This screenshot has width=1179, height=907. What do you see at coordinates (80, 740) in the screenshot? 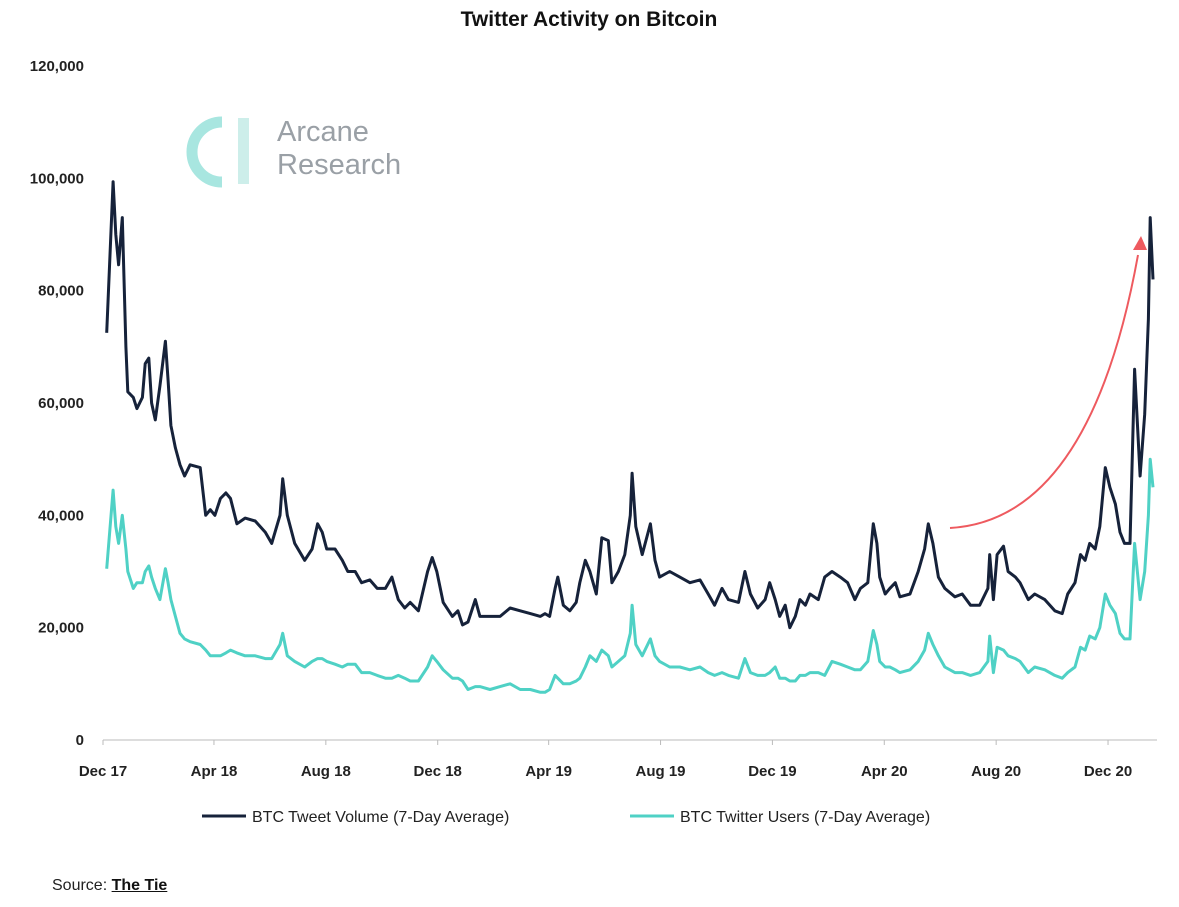
I see `y-tick-label: 0` at bounding box center [80, 740].